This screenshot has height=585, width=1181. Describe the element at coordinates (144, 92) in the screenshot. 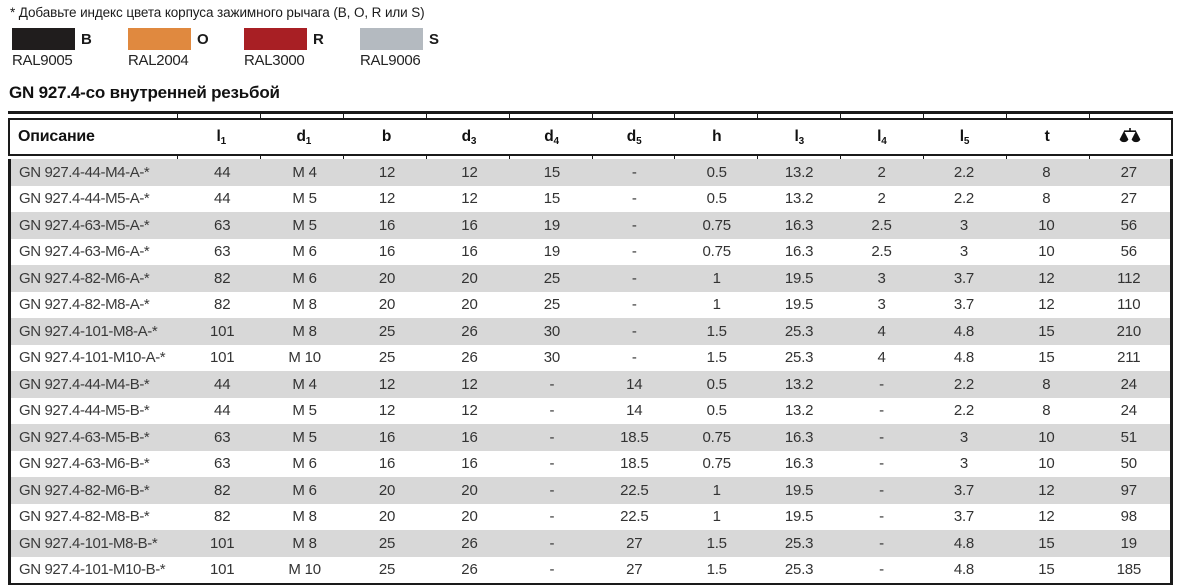

I see `section-title: GN 927.4-со внутренней резьбой` at that location.